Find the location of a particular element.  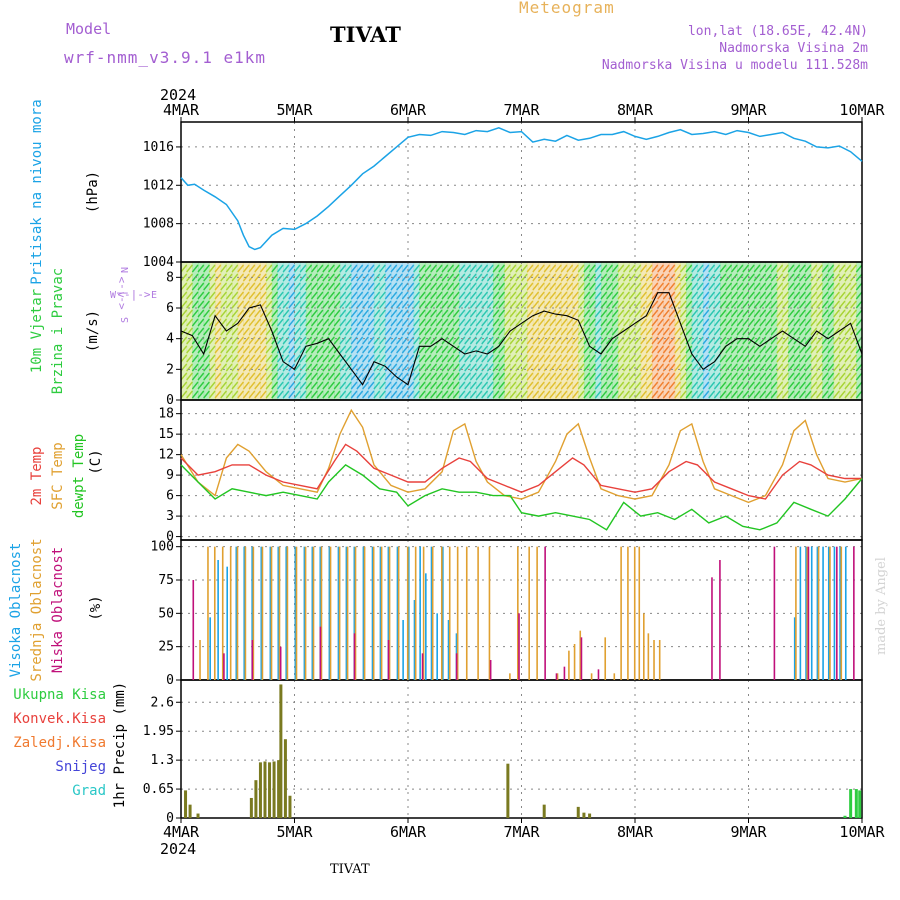

y-tick-label: 75 is located at coordinates (166, 580).